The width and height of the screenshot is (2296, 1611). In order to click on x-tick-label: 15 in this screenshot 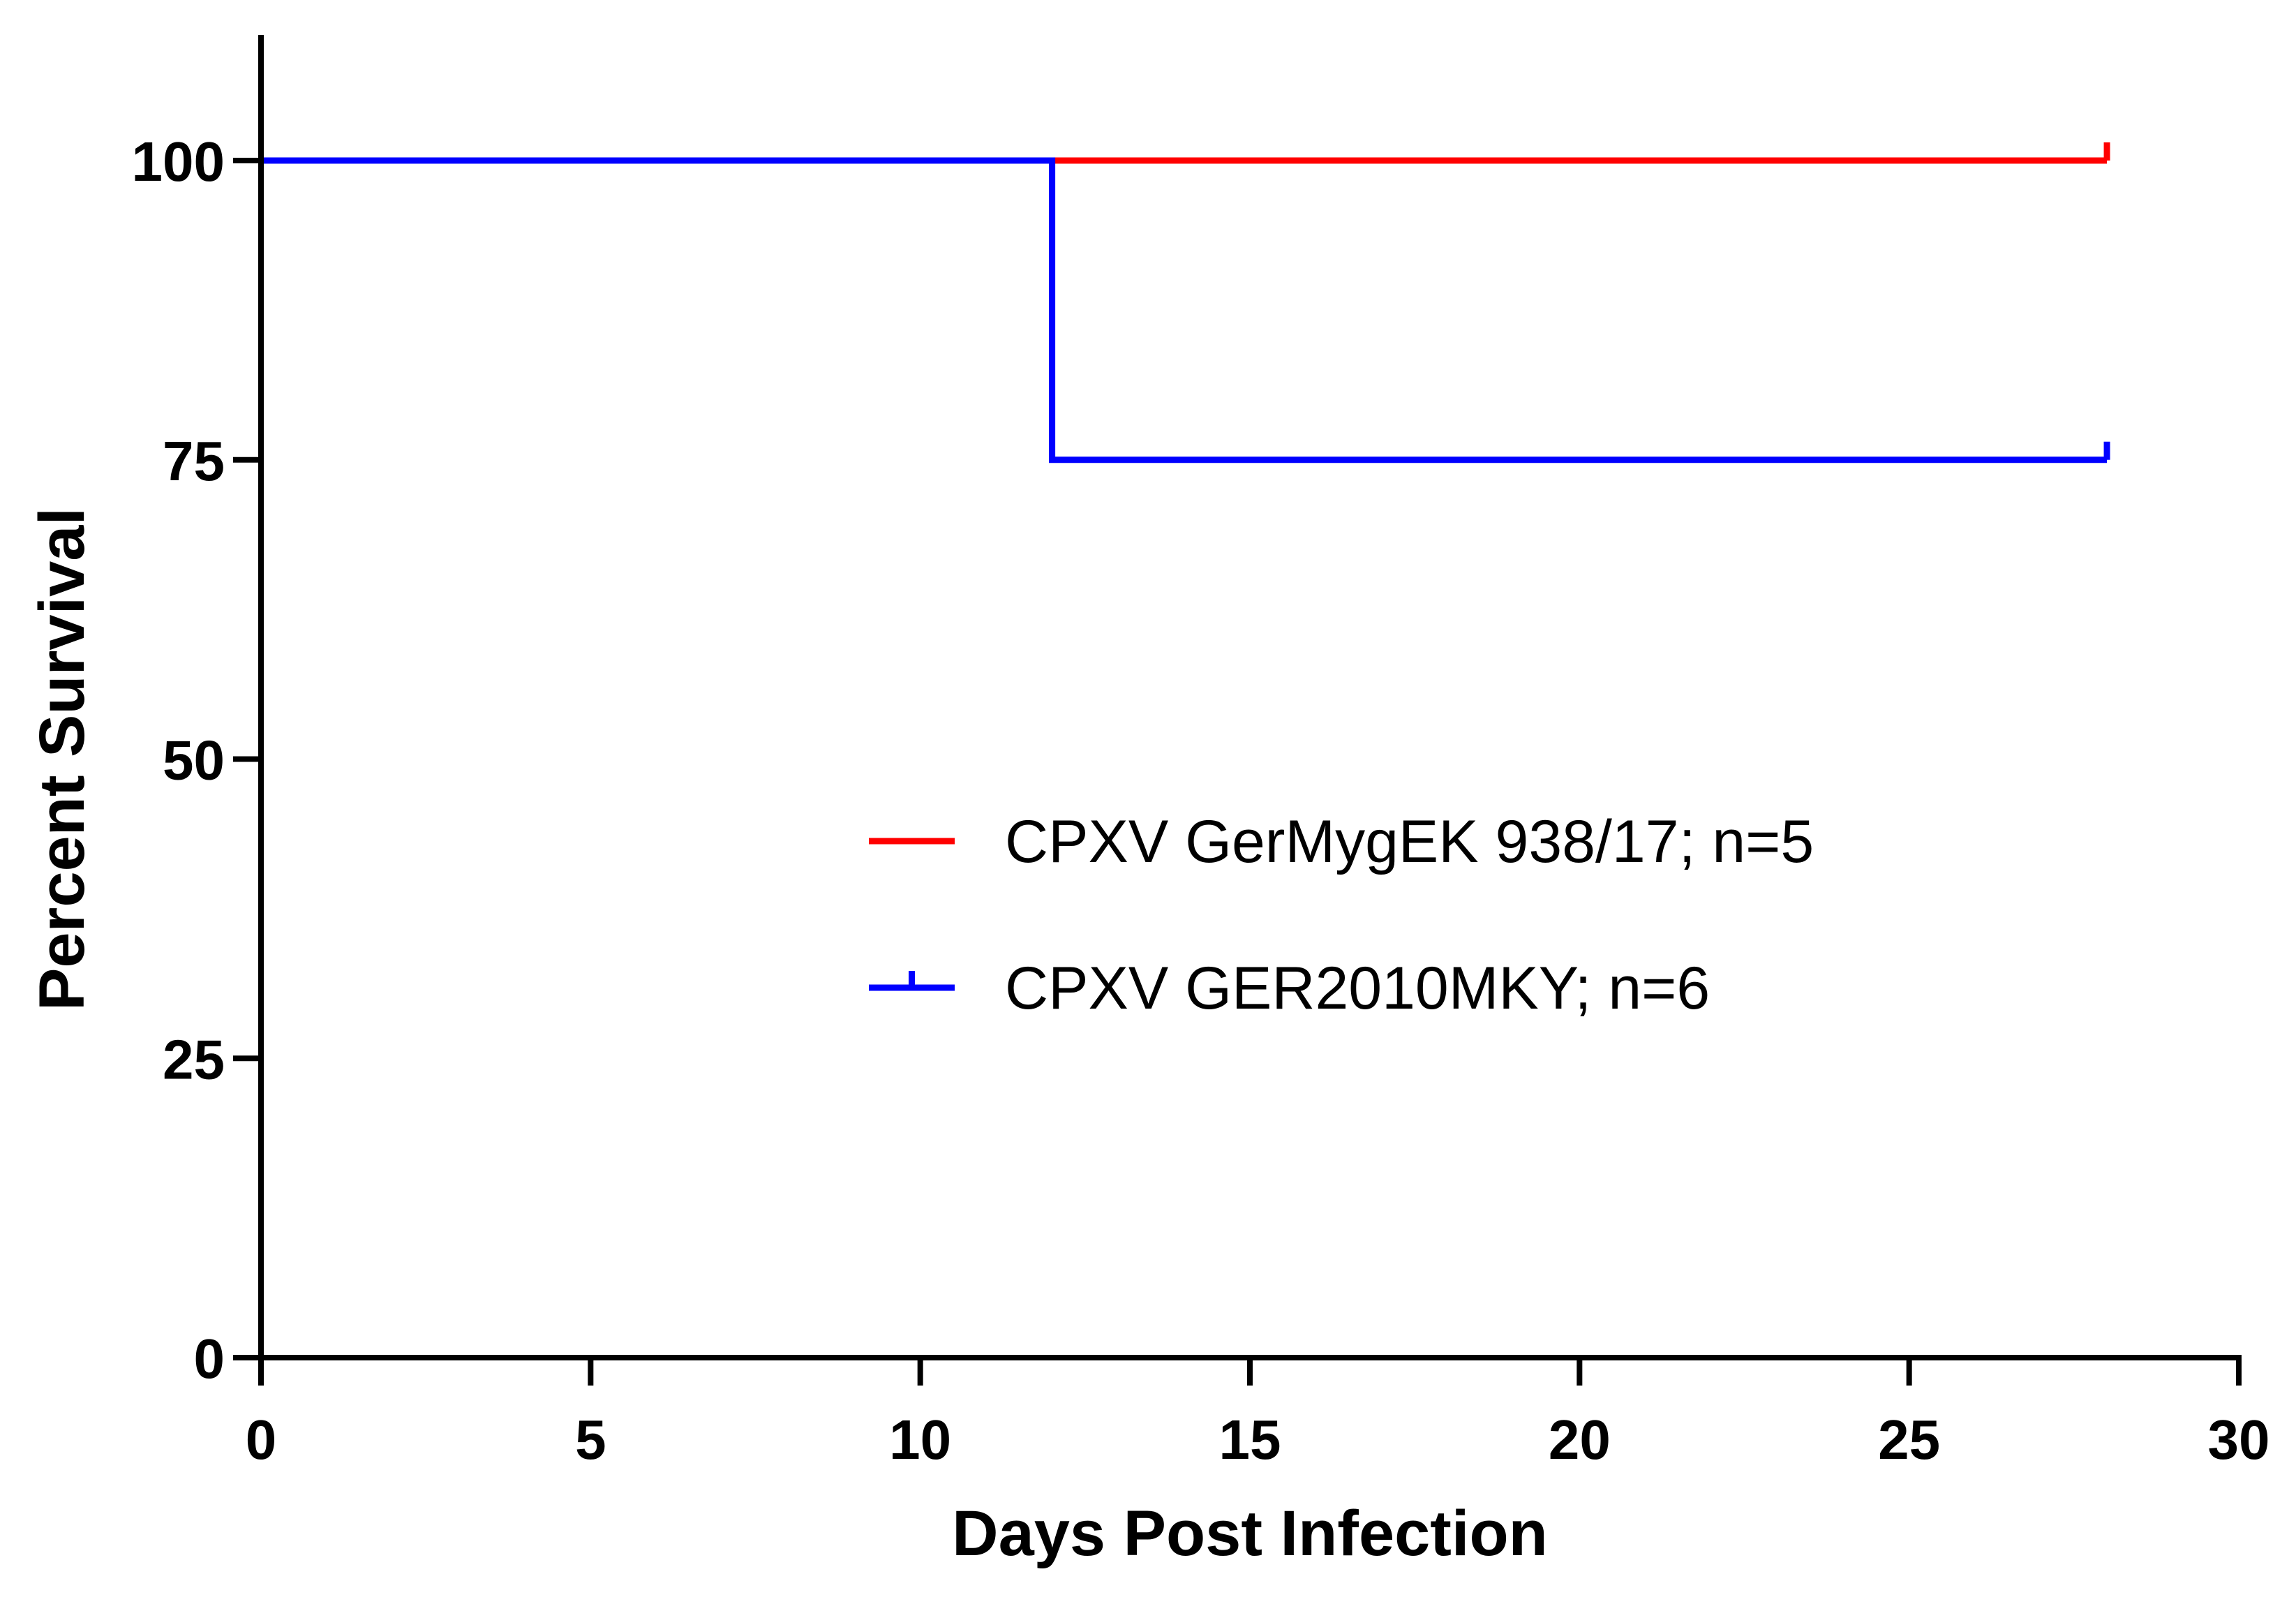, I will do `click(1250, 1440)`.